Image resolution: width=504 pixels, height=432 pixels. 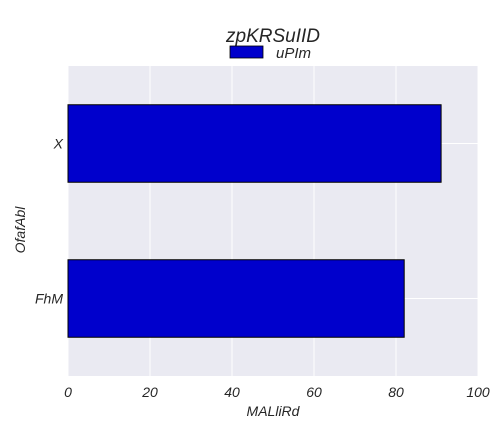 I want to click on legend-swatch, so click(x=246, y=52).